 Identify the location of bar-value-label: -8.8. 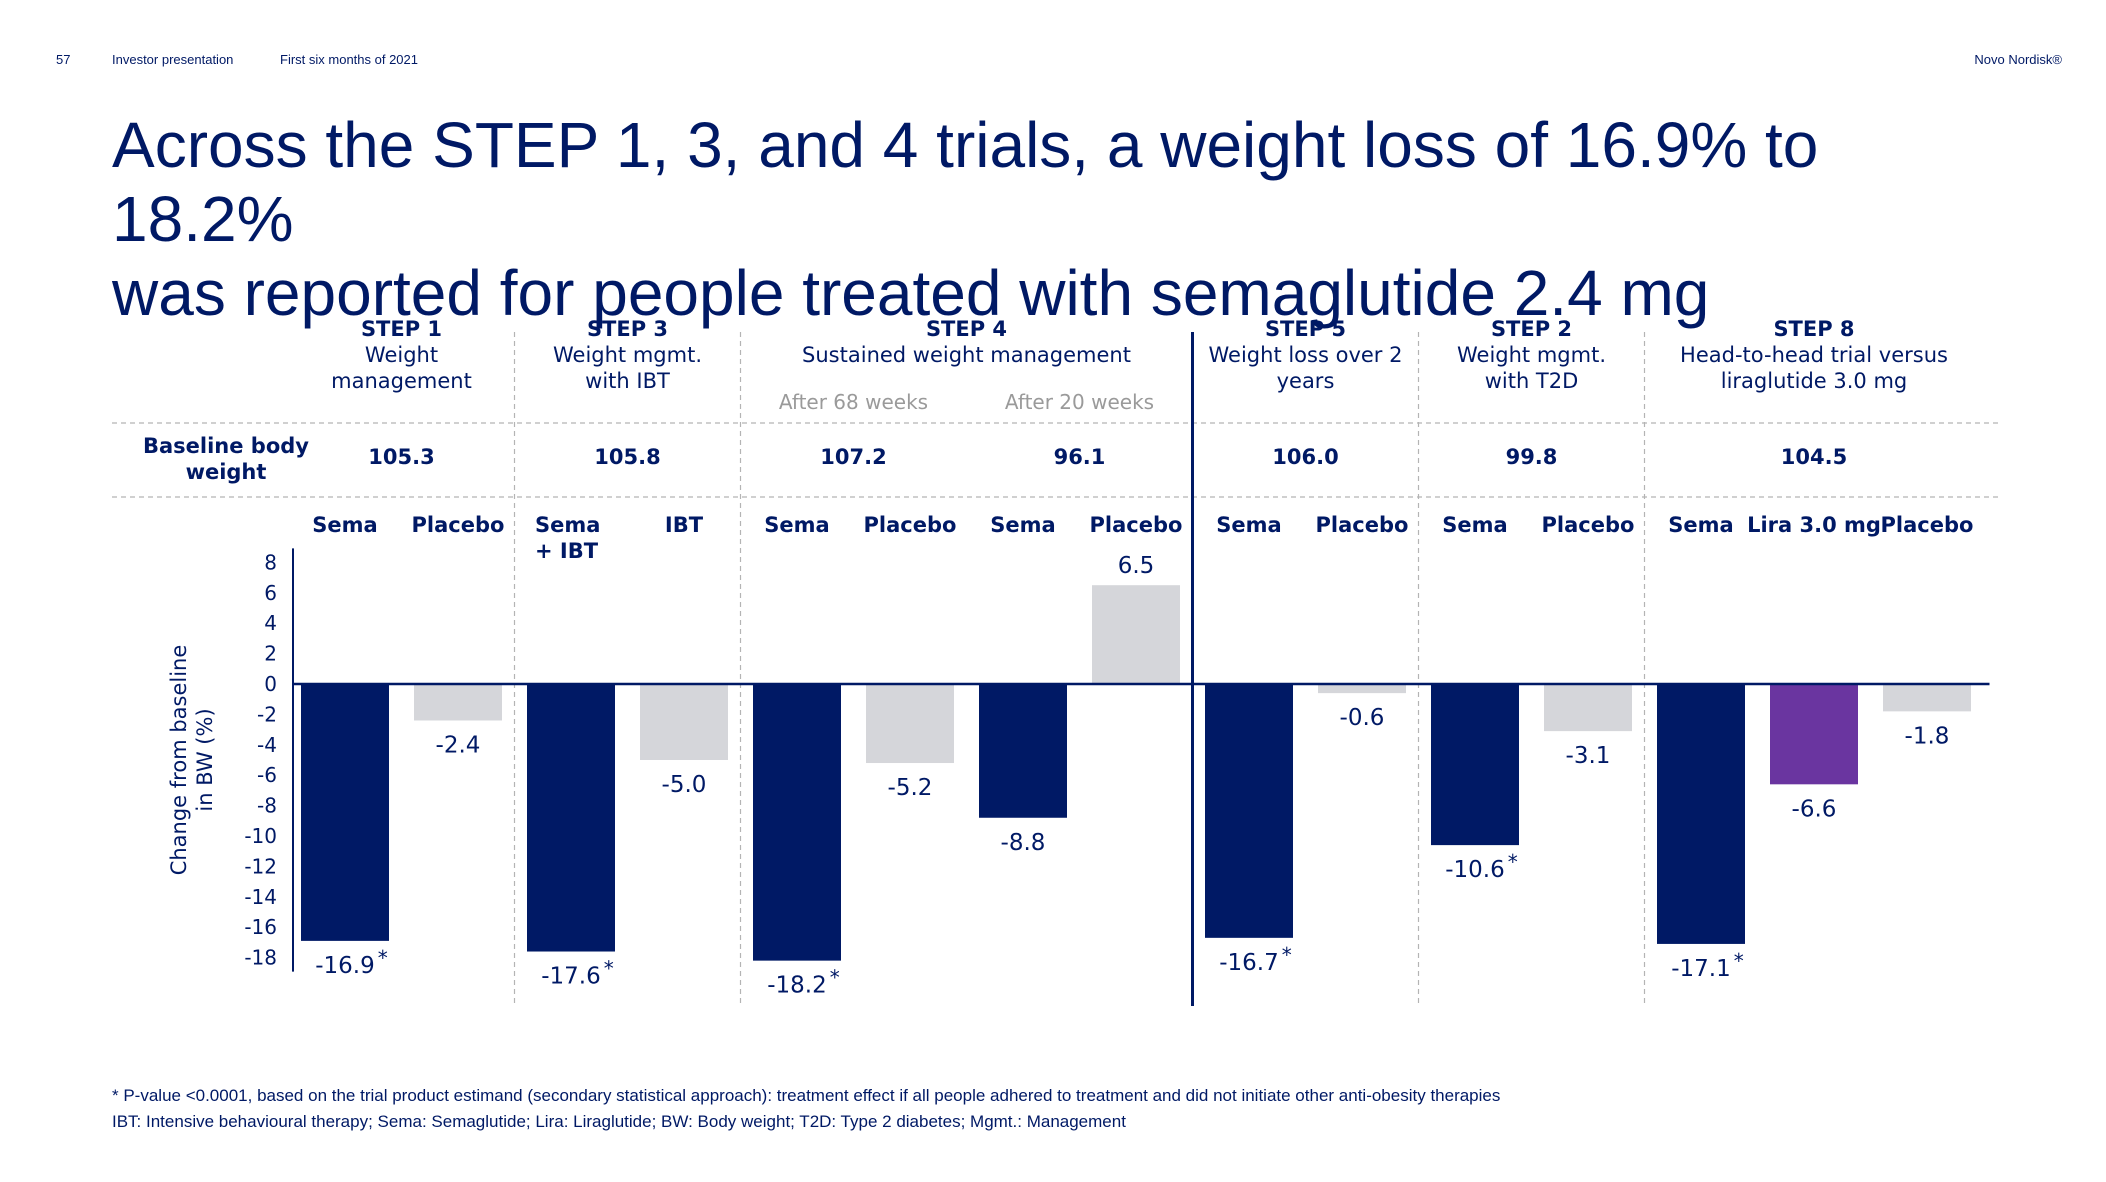
(1023, 843).